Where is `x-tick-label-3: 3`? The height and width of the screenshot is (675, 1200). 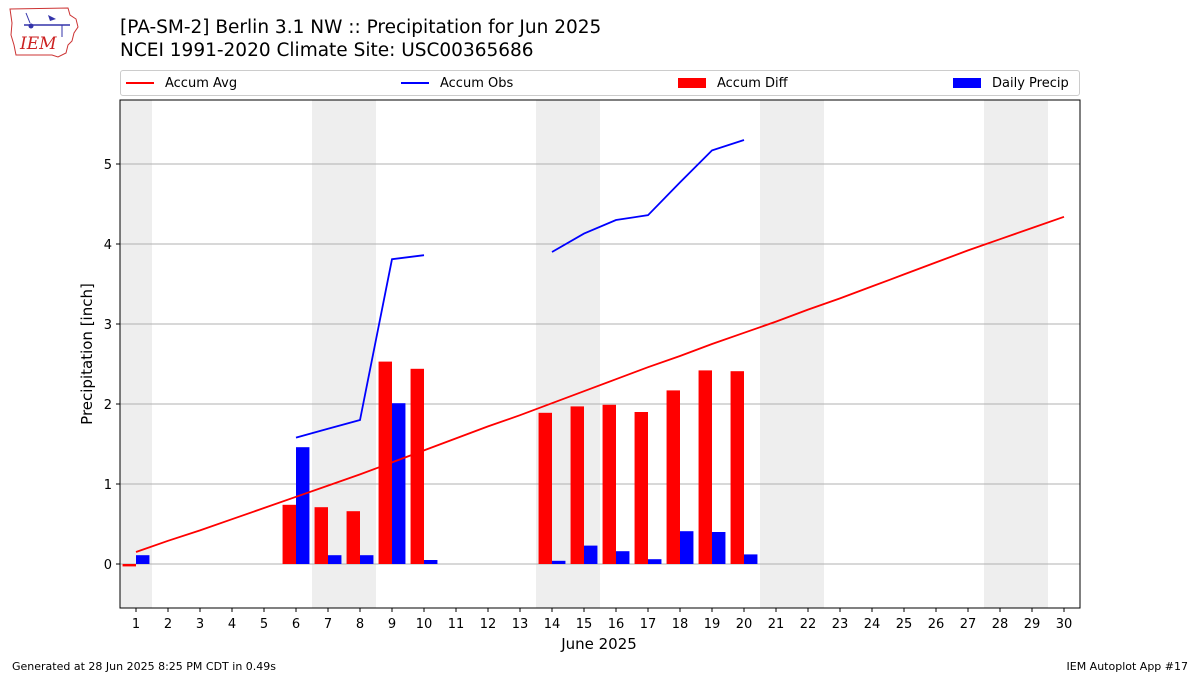 x-tick-label-3: 3 is located at coordinates (200, 624).